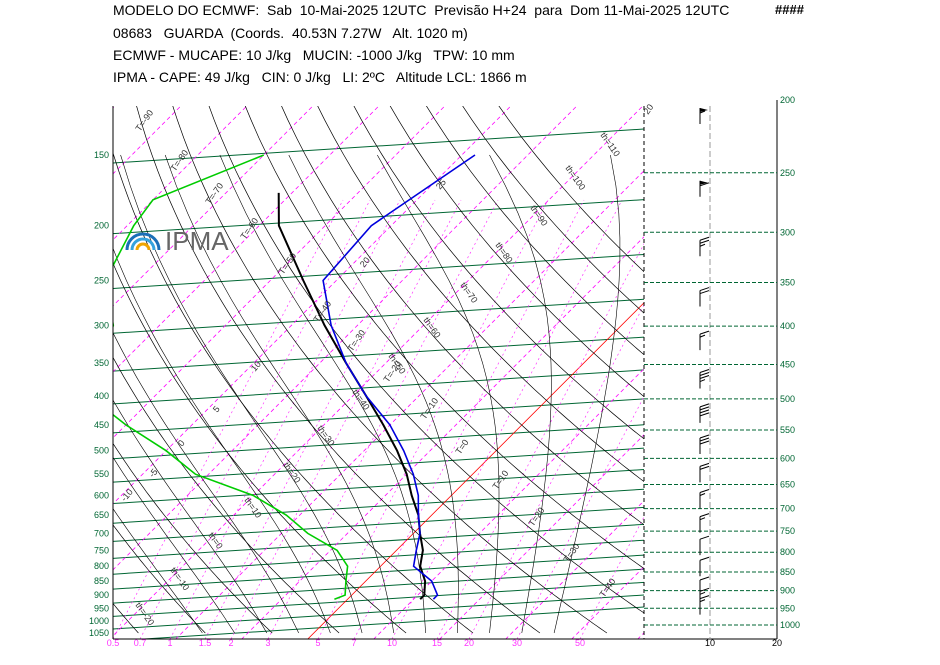 The width and height of the screenshot is (940, 665). What do you see at coordinates (790, 625) in the screenshot?
I see `right-pressure-tick-label: 1000` at bounding box center [790, 625].